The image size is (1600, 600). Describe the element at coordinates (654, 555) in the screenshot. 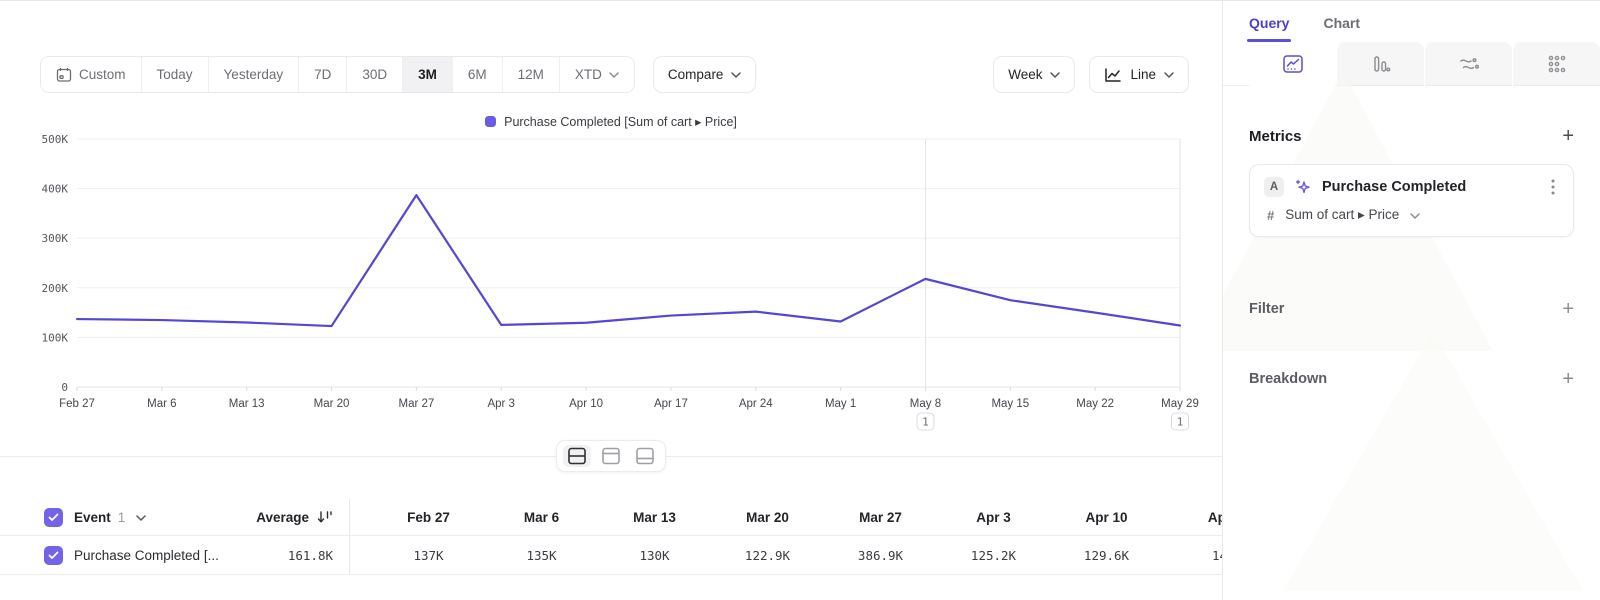

I see `date-column-value: 130K` at that location.